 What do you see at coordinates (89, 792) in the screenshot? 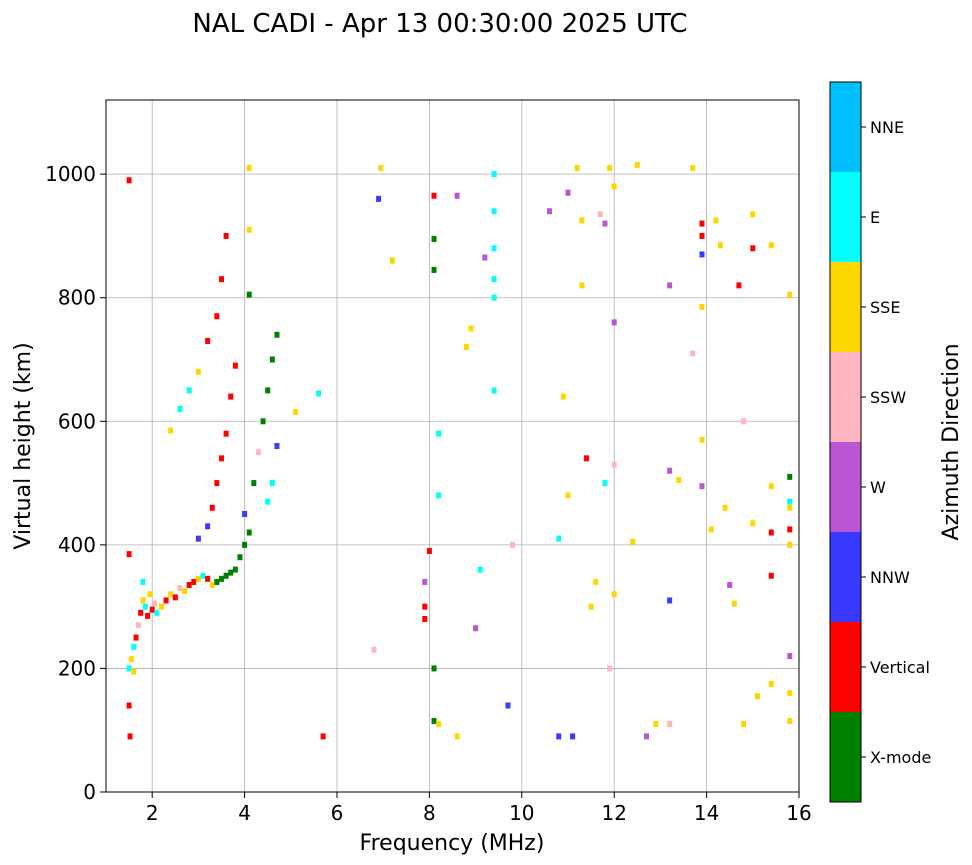
I see `y-tick-label: 0` at bounding box center [89, 792].